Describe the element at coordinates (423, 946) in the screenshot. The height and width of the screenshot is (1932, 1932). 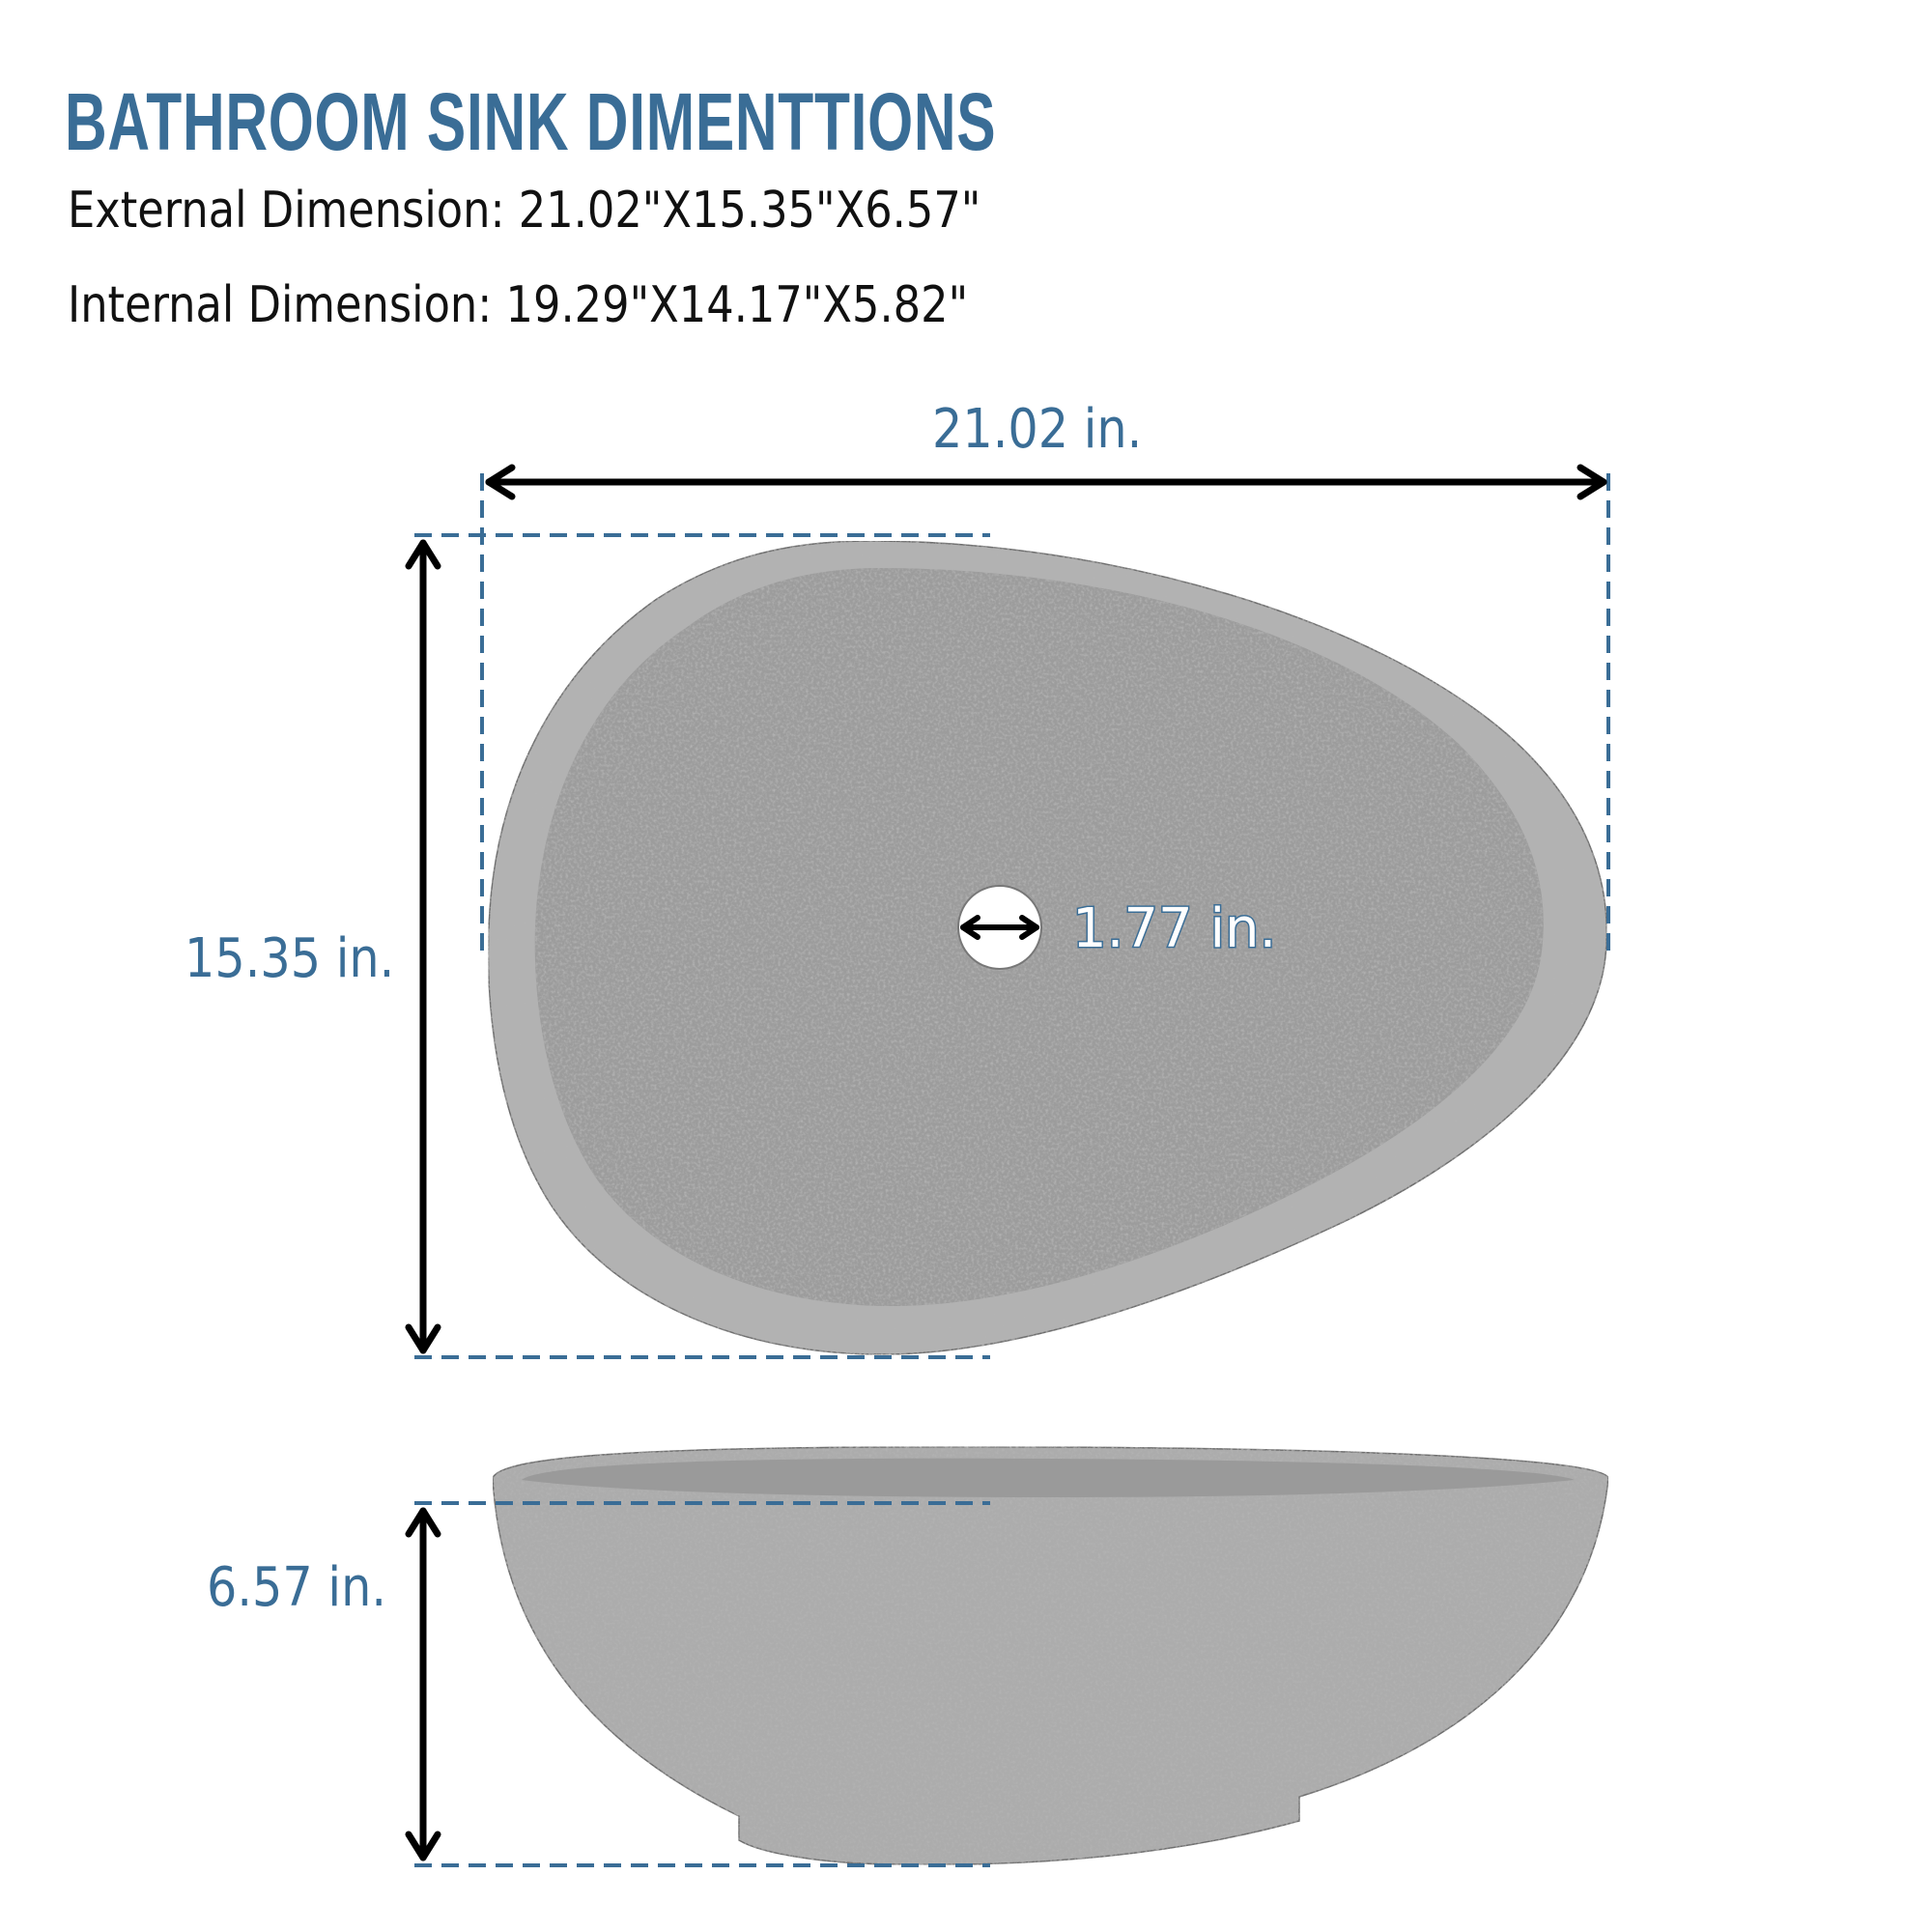
I see `length-arrow` at that location.